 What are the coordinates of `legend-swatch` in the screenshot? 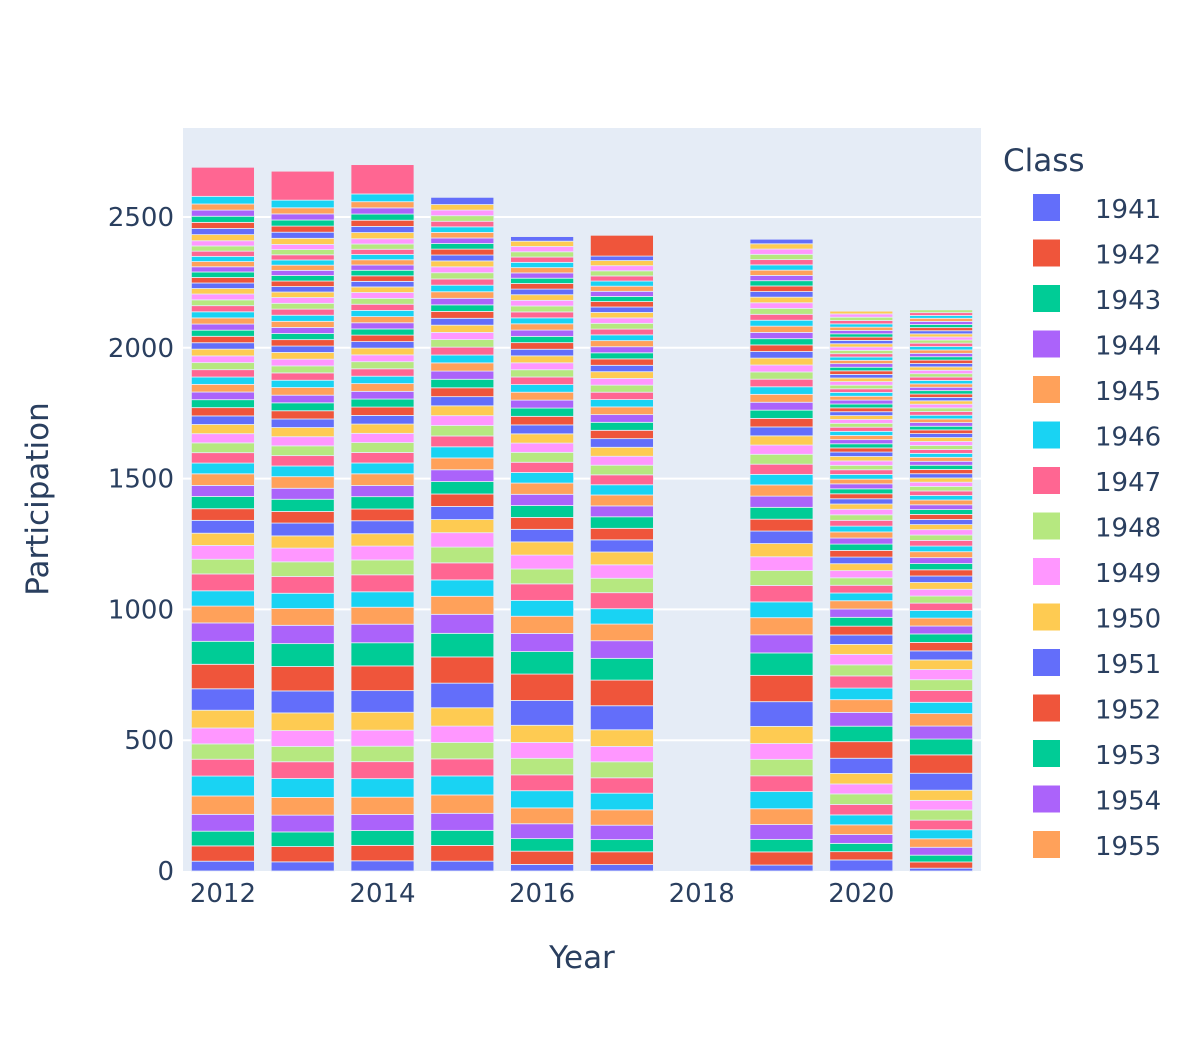 It's located at (1046, 298).